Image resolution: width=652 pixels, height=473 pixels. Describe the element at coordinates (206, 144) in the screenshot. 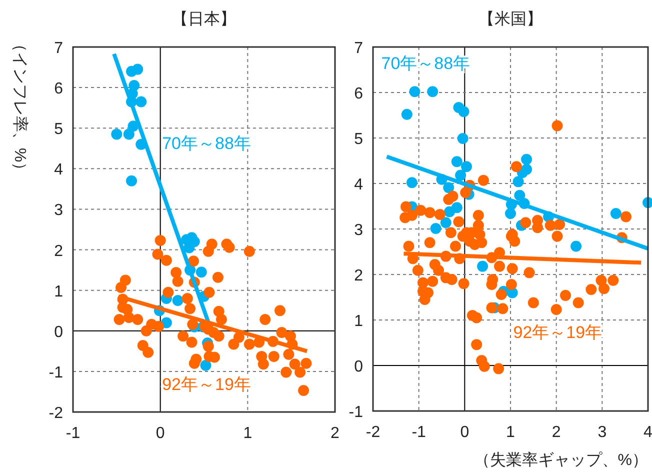

I see `series-label: 70年～88年` at that location.